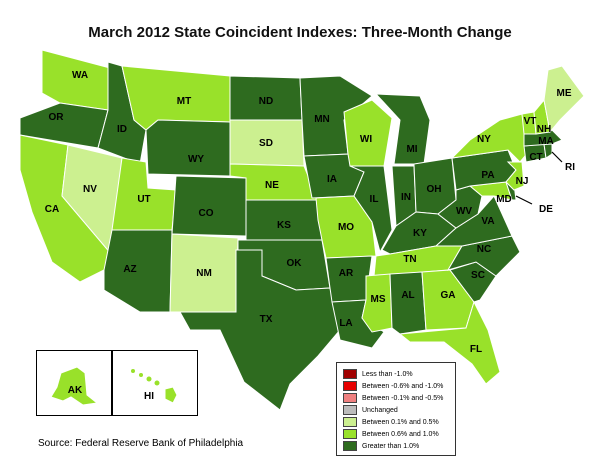  Describe the element at coordinates (57, 117) in the screenshot. I see `label-OR: OR` at that location.